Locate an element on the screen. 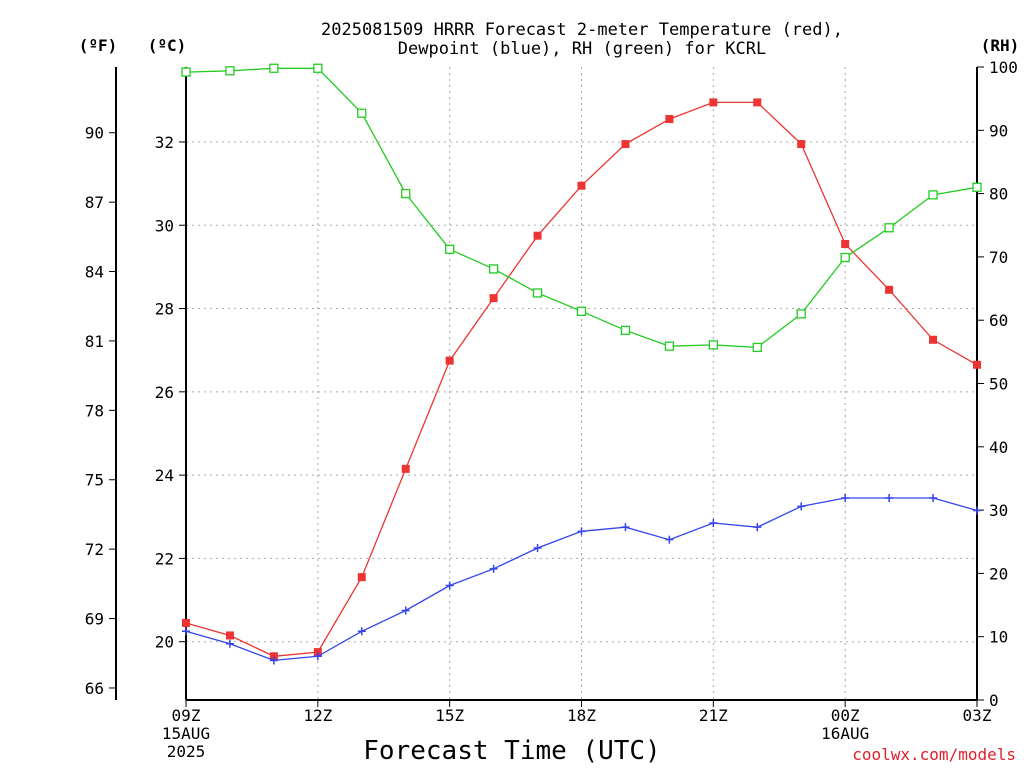  rh-tick-label: 70 is located at coordinates (998, 257).